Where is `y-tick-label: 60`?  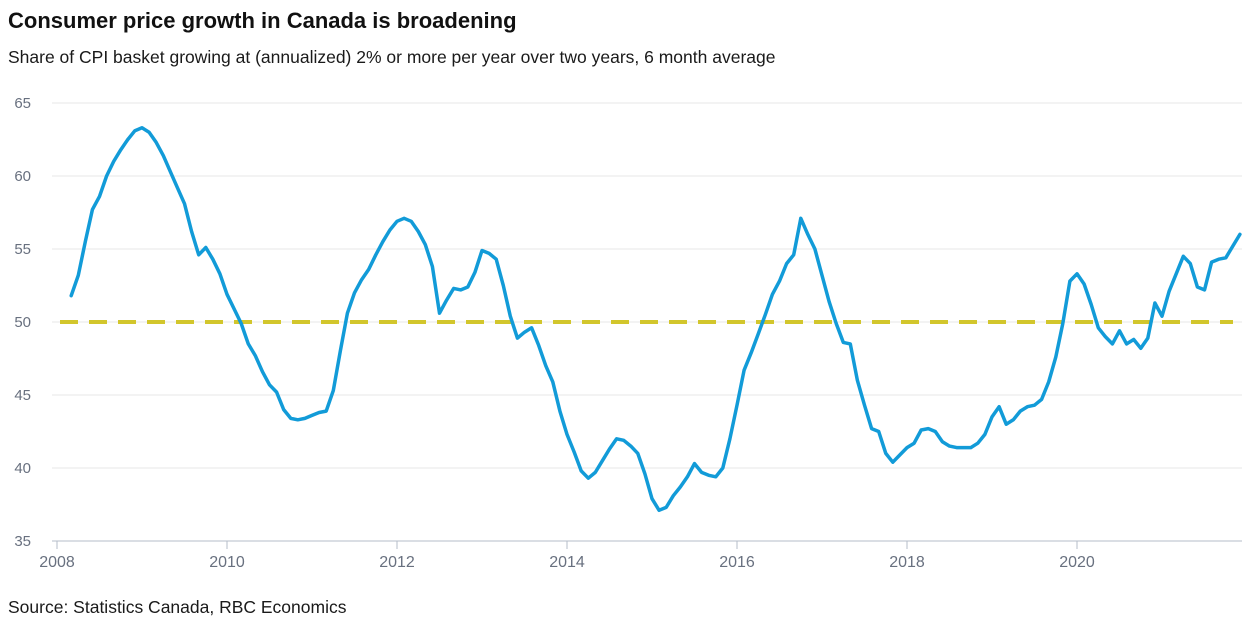
y-tick-label: 60 is located at coordinates (22, 176).